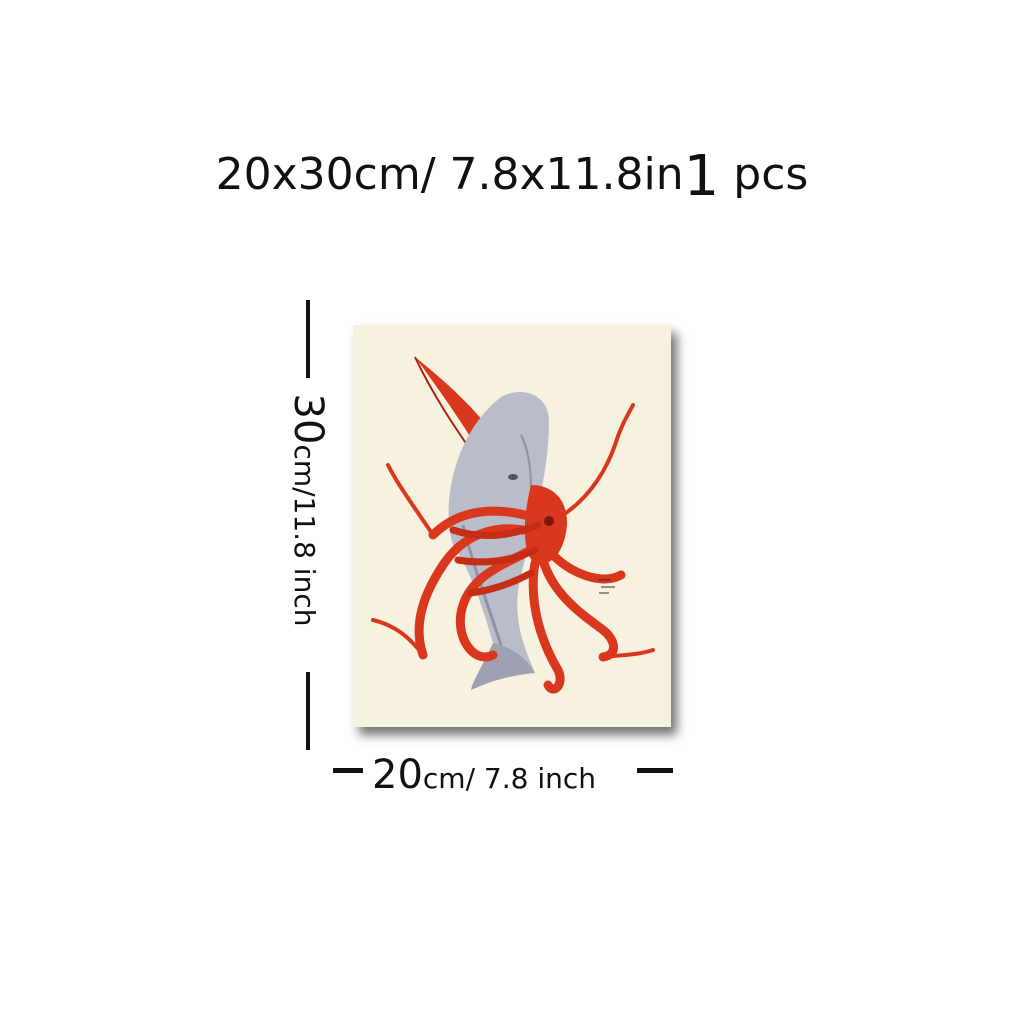  I want to click on size-text: 20x30cm/ 7.8x11.8in, so click(449, 174).